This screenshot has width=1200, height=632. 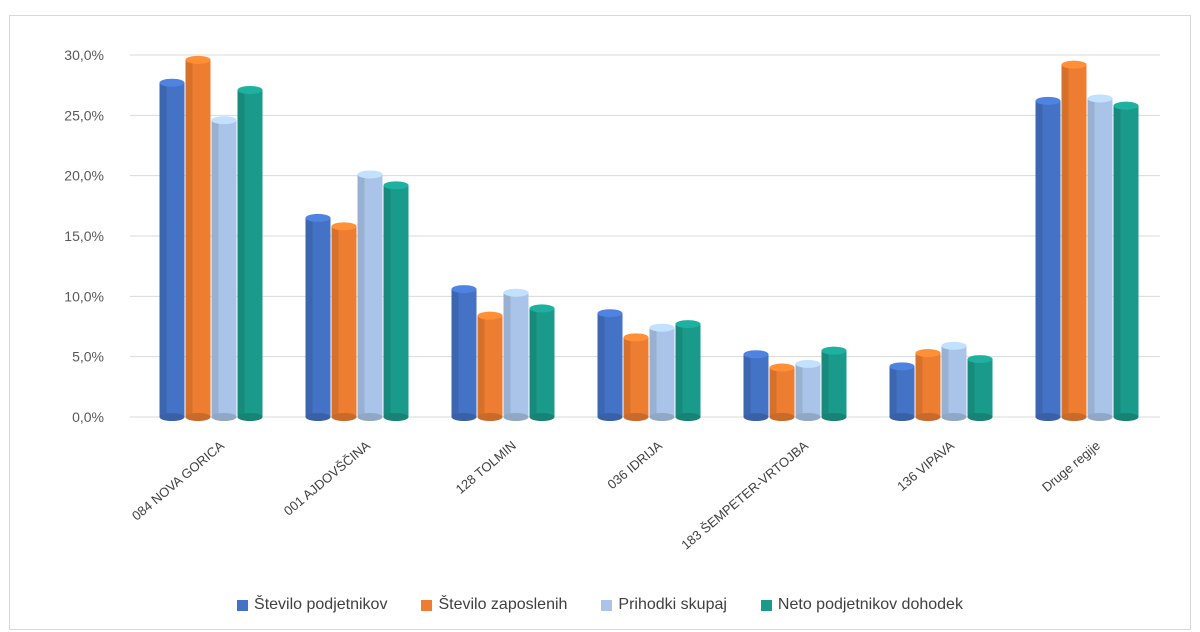 I want to click on y-tick-label: 5,0%, so click(x=88, y=357).